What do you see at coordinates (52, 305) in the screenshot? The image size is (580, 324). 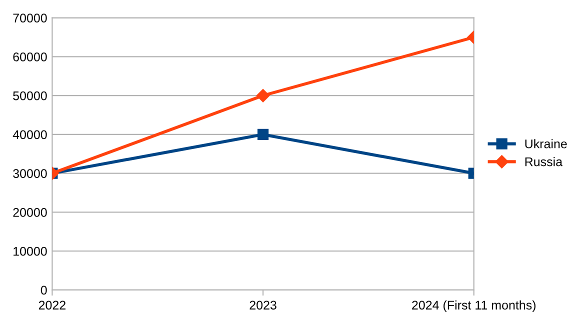 I see `x-tick-label: 2022` at bounding box center [52, 305].